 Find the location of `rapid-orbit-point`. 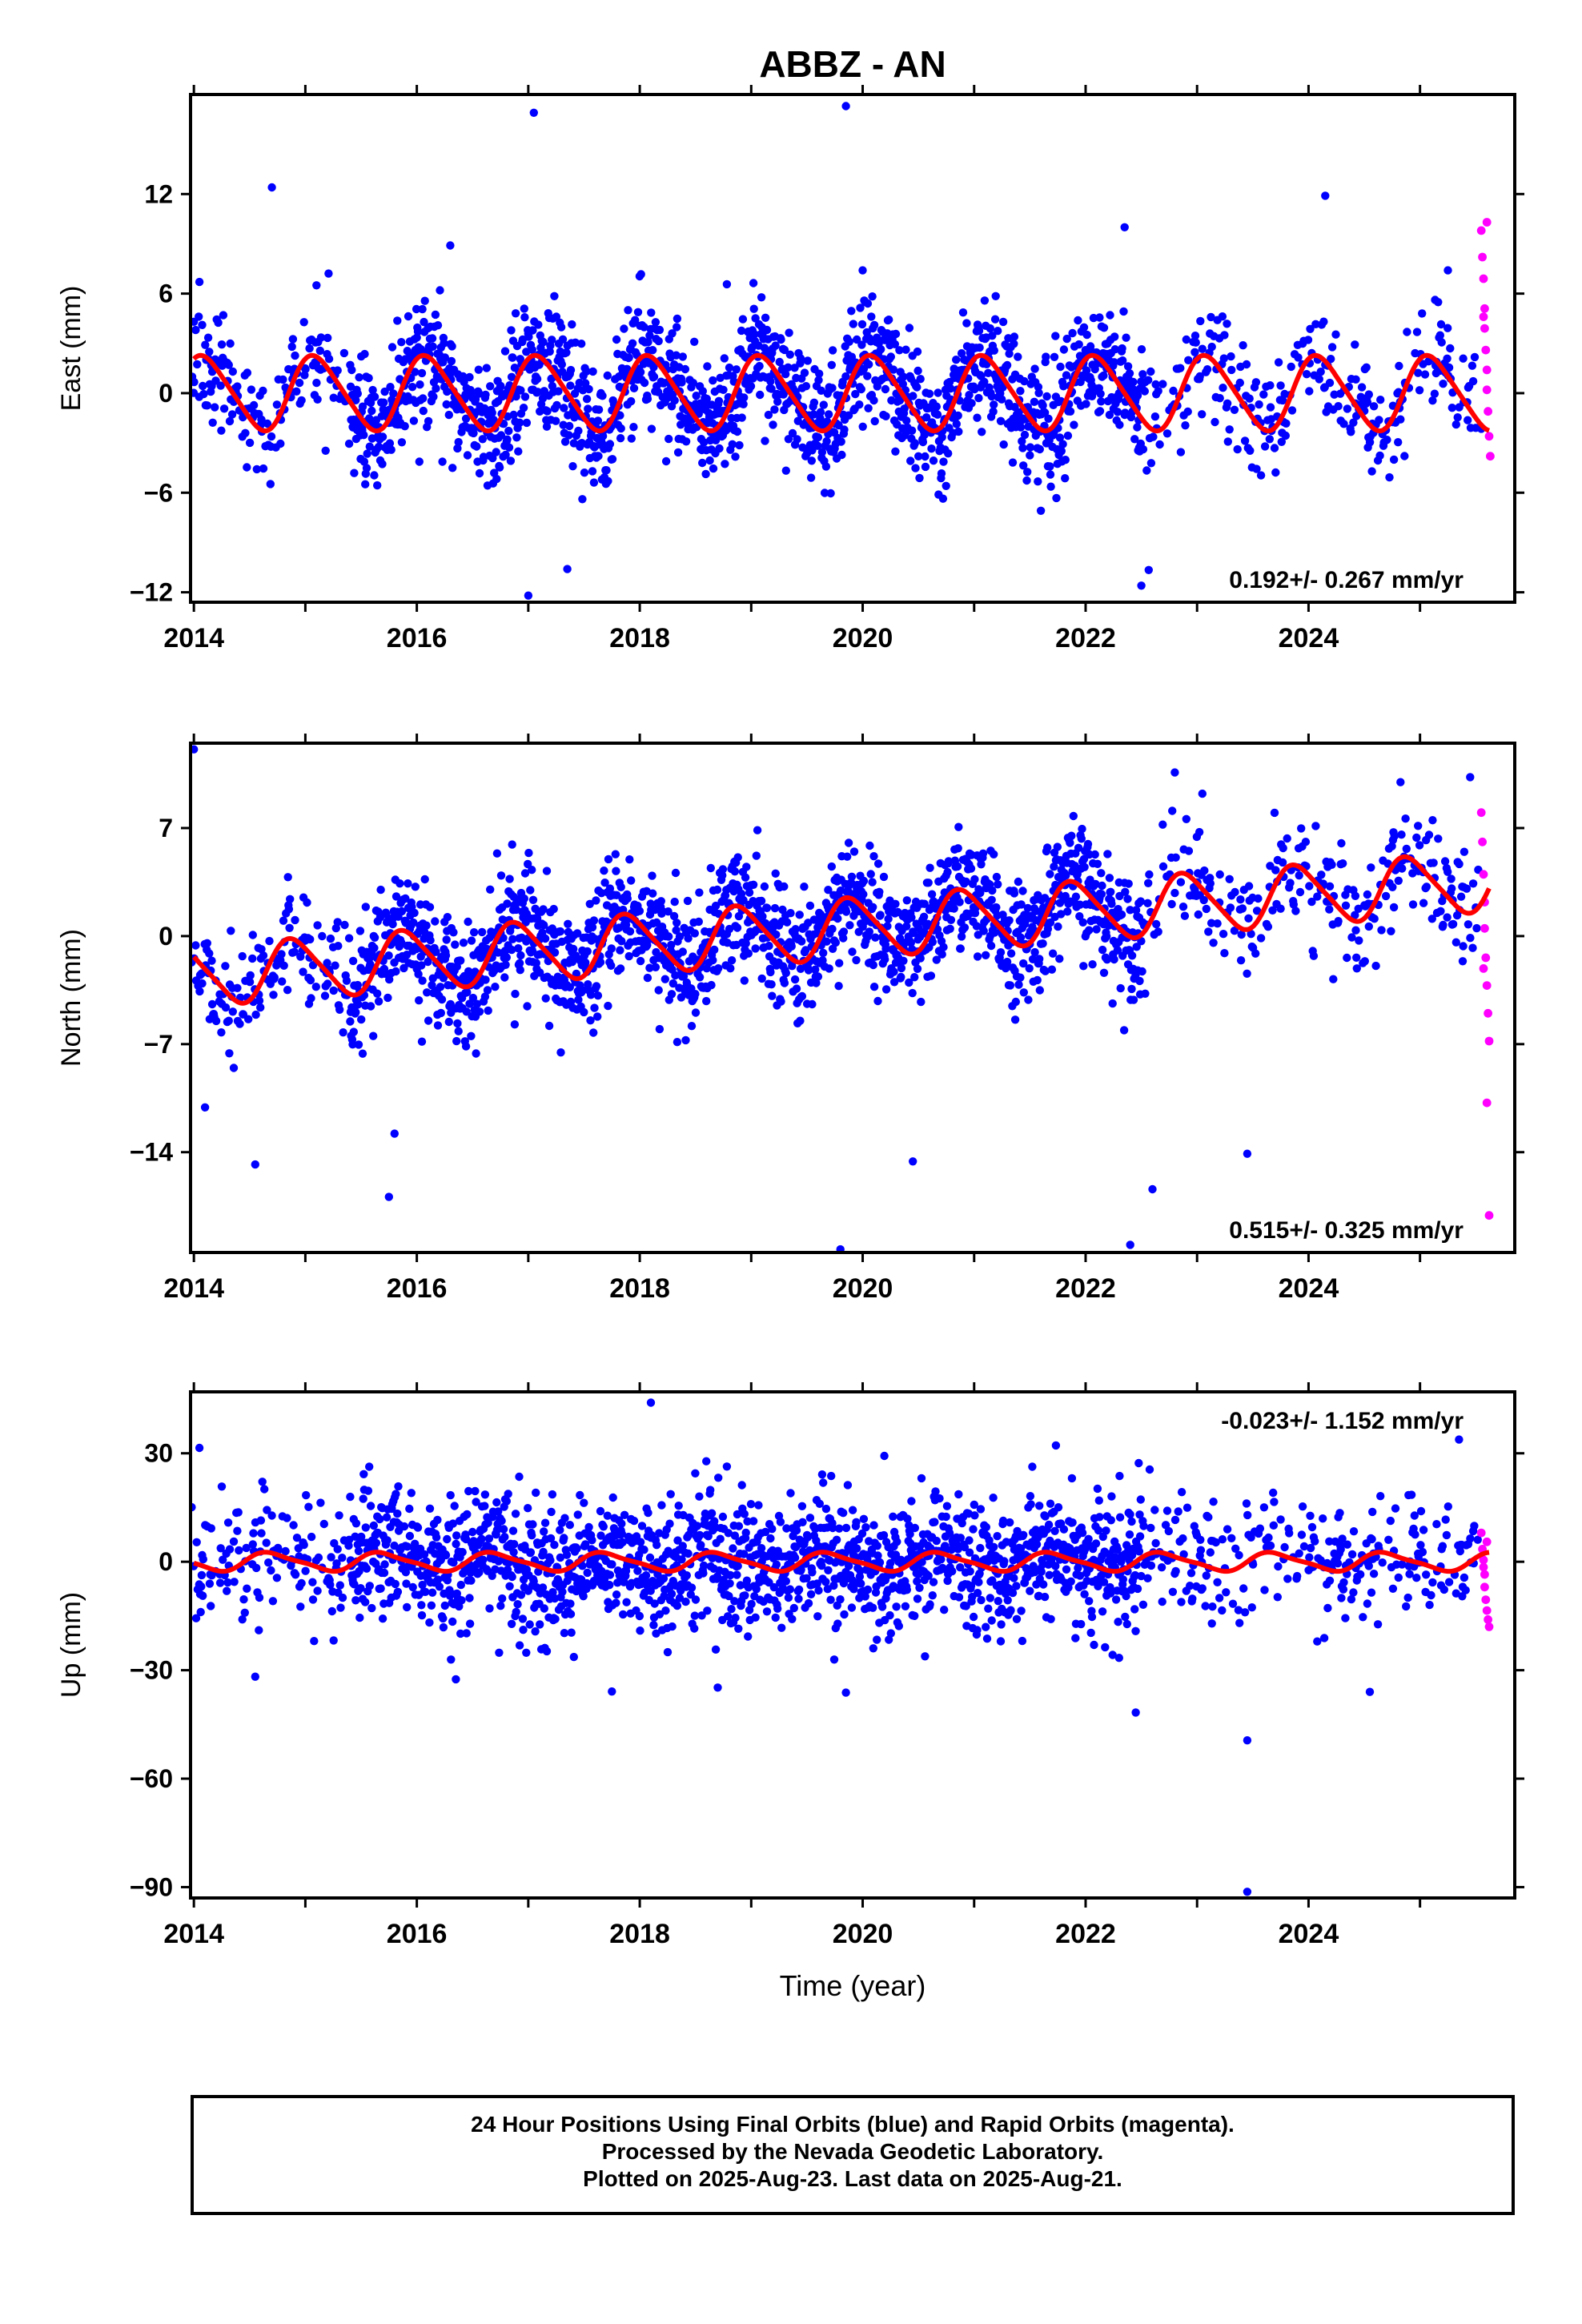

rapid-orbit-point is located at coordinates (1485, 308).